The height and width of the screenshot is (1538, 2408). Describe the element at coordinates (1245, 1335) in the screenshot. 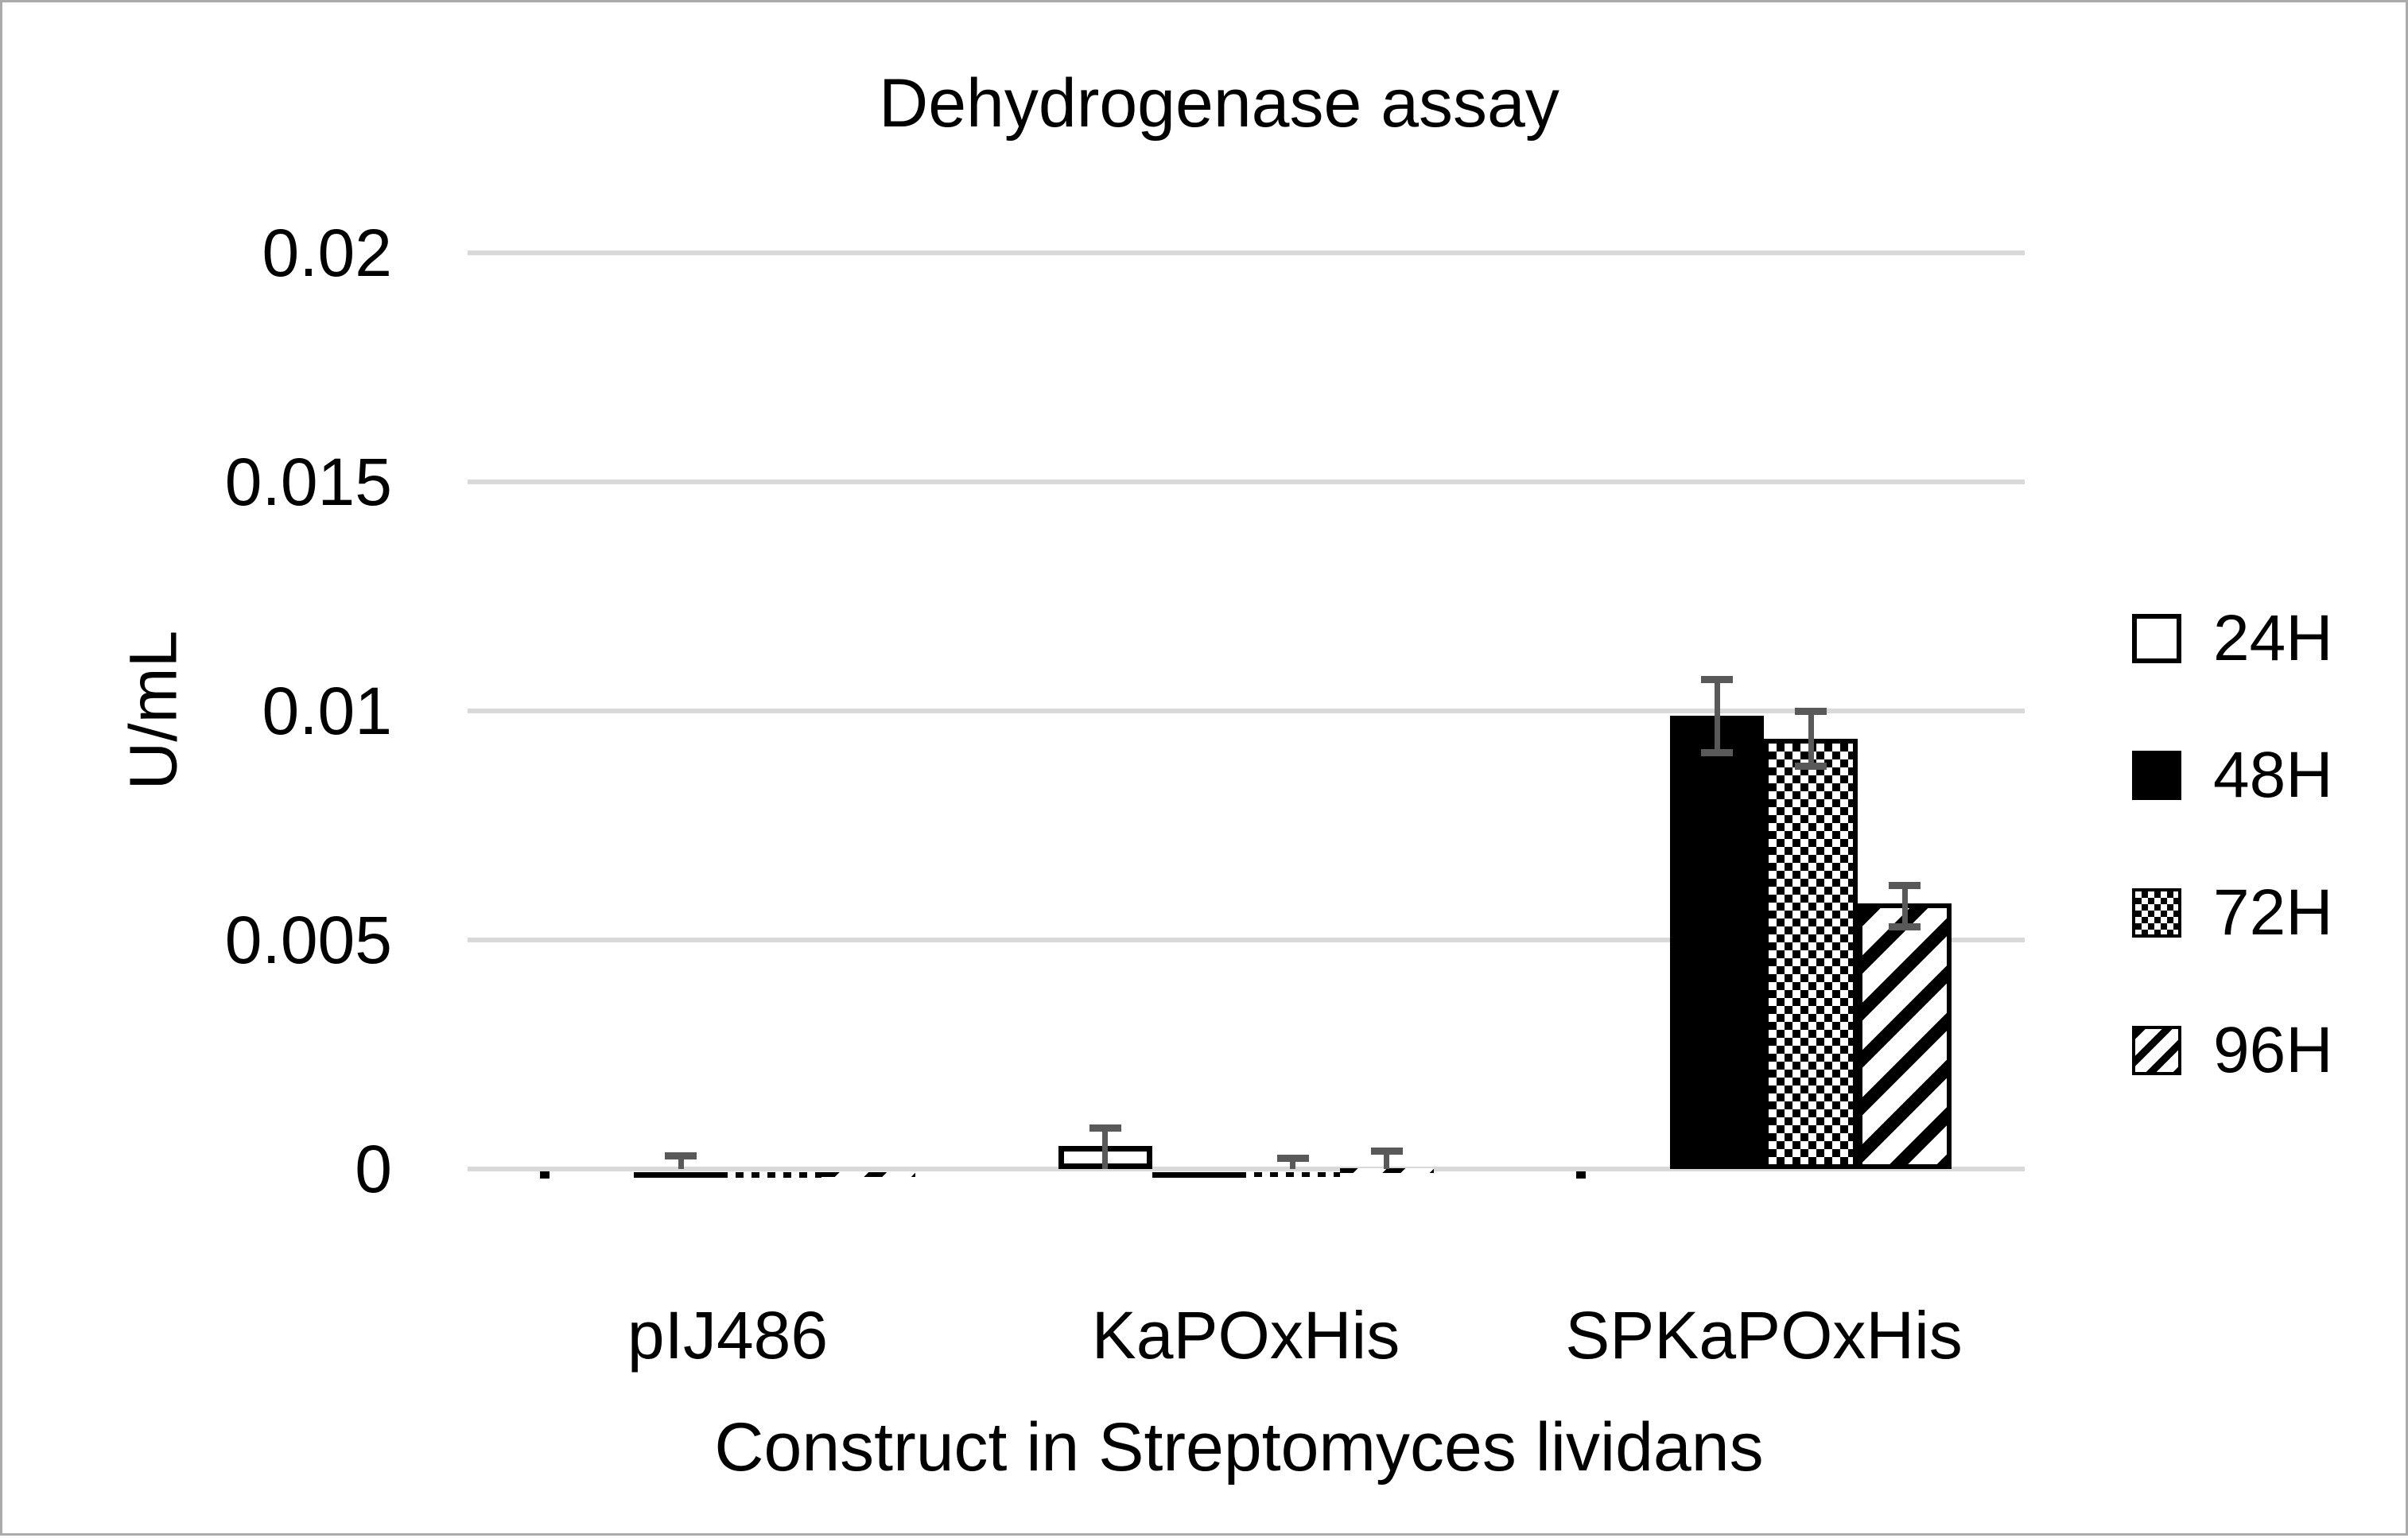

I see `category-label-KaPOxHis: KaPOxHis` at that location.